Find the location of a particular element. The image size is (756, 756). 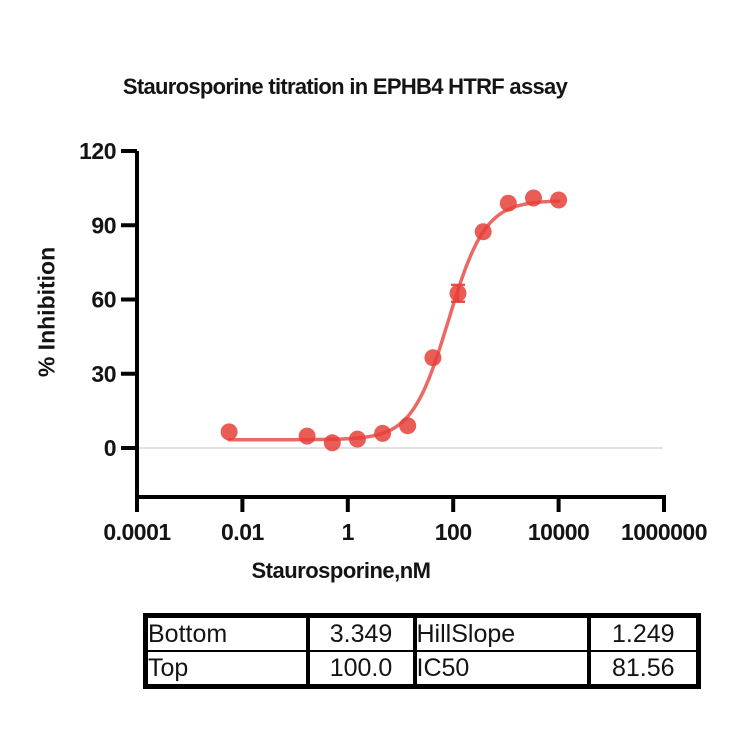

y-tick-label: 120 is located at coordinates (97, 151).